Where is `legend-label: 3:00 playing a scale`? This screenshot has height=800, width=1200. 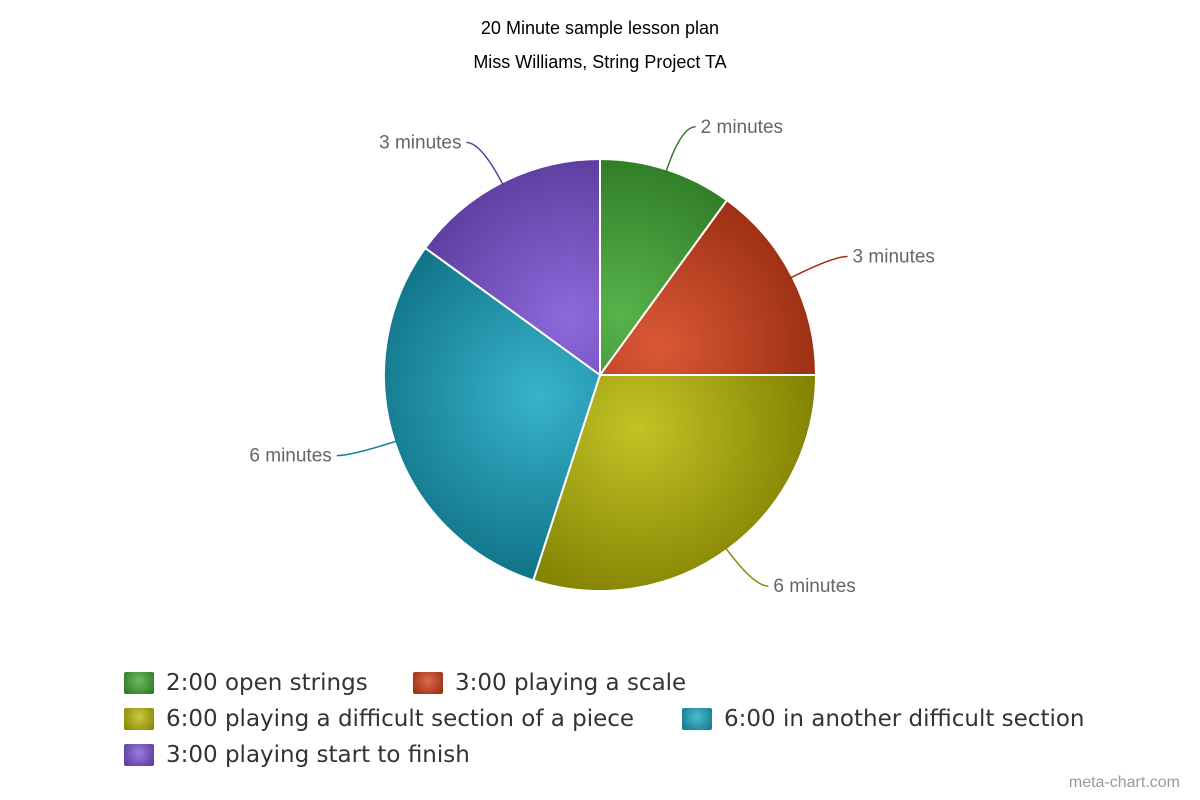 legend-label: 3:00 playing a scale is located at coordinates (571, 683).